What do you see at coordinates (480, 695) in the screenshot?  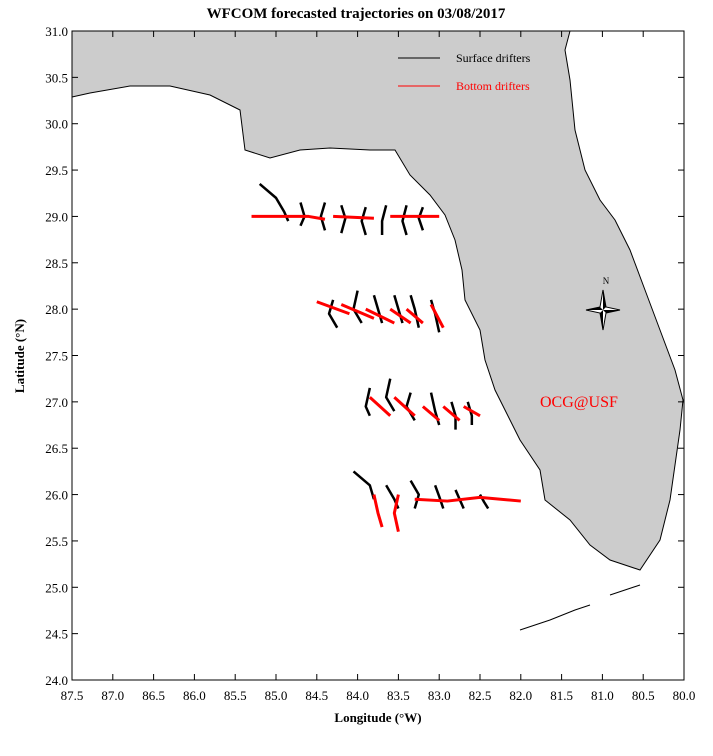 I see `x-tick-label: 82.5` at bounding box center [480, 695].